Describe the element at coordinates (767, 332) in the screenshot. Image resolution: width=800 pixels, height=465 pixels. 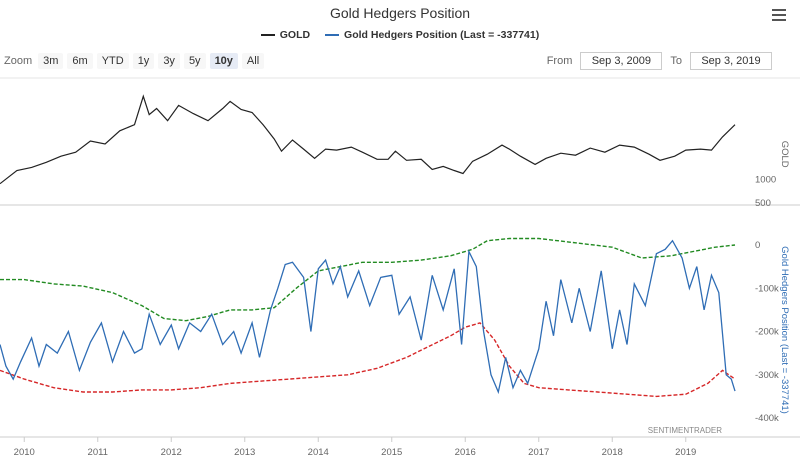
I see `hedgers-y-tick-3: -200k` at that location.